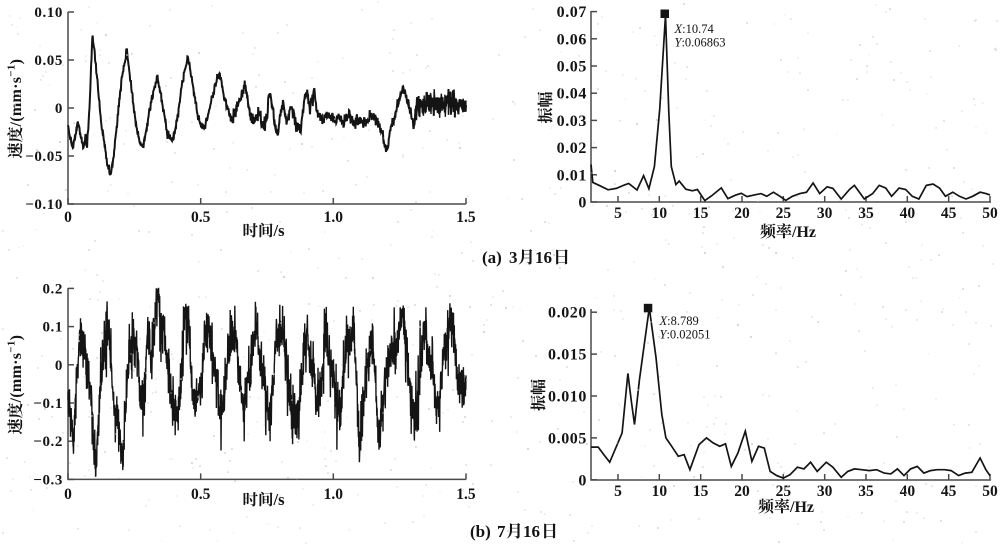  Describe the element at coordinates (48, 480) in the screenshot. I see `svg-text: −0.3` at that location.